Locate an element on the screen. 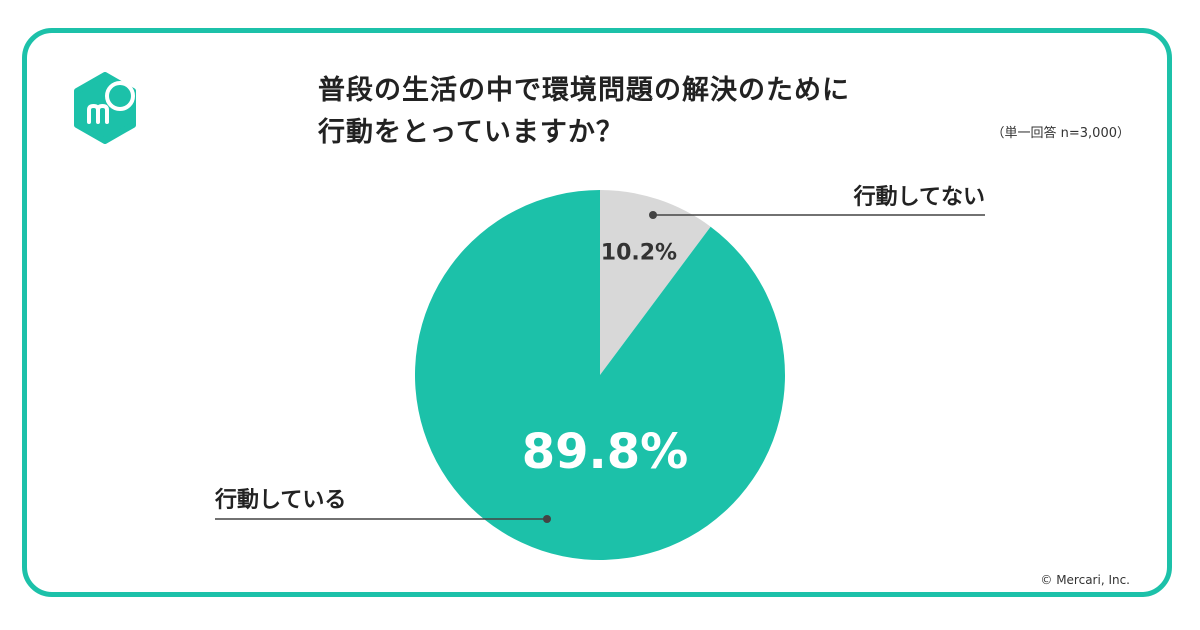 The height and width of the screenshot is (630, 1200). sample-note: （単一回答 n=3,000） is located at coordinates (1060, 133).